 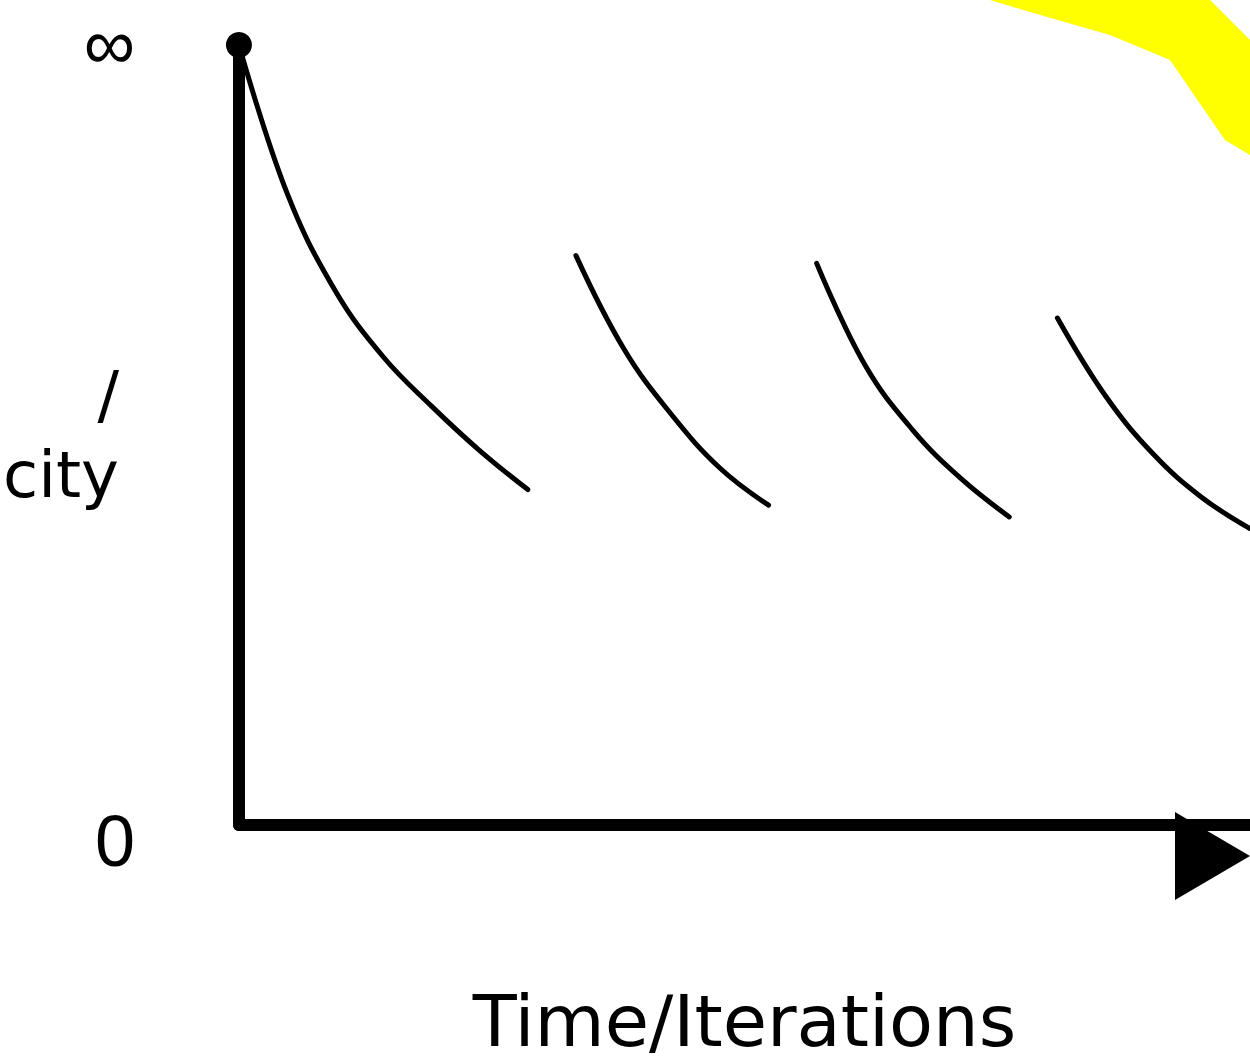 I want to click on x-axis-title: Time/Iterations, so click(x=744, y=1020).